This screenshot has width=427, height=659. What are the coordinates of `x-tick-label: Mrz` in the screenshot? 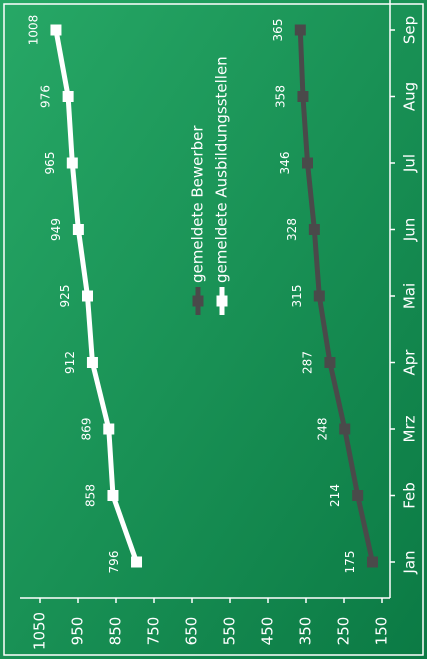 It's located at (410, 428).